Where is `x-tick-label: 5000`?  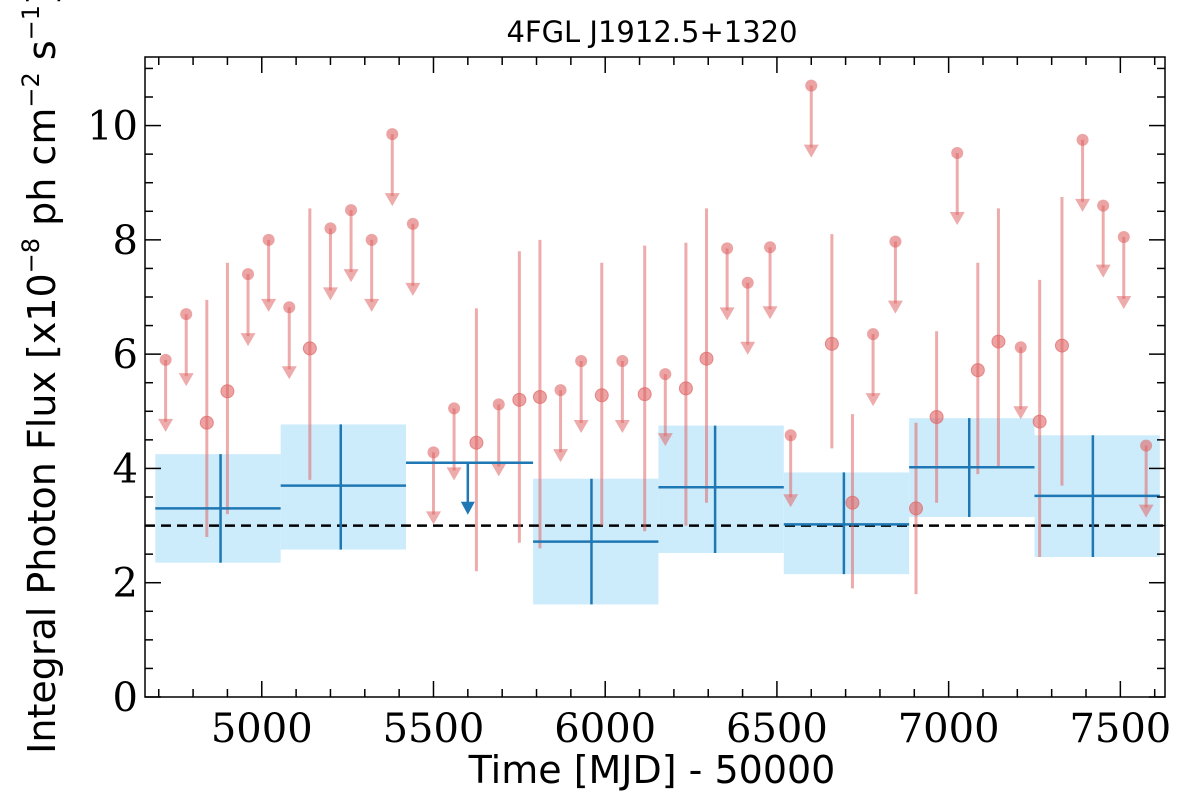 x-tick-label: 5000 is located at coordinates (262, 729).